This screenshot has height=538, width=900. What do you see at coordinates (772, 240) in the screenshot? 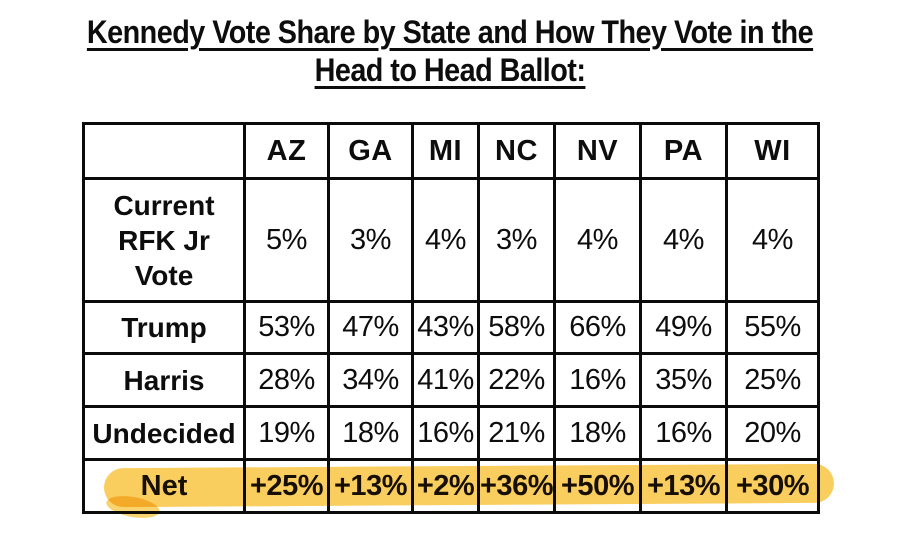
I see `cell-rfk-wi: 4%` at bounding box center [772, 240].